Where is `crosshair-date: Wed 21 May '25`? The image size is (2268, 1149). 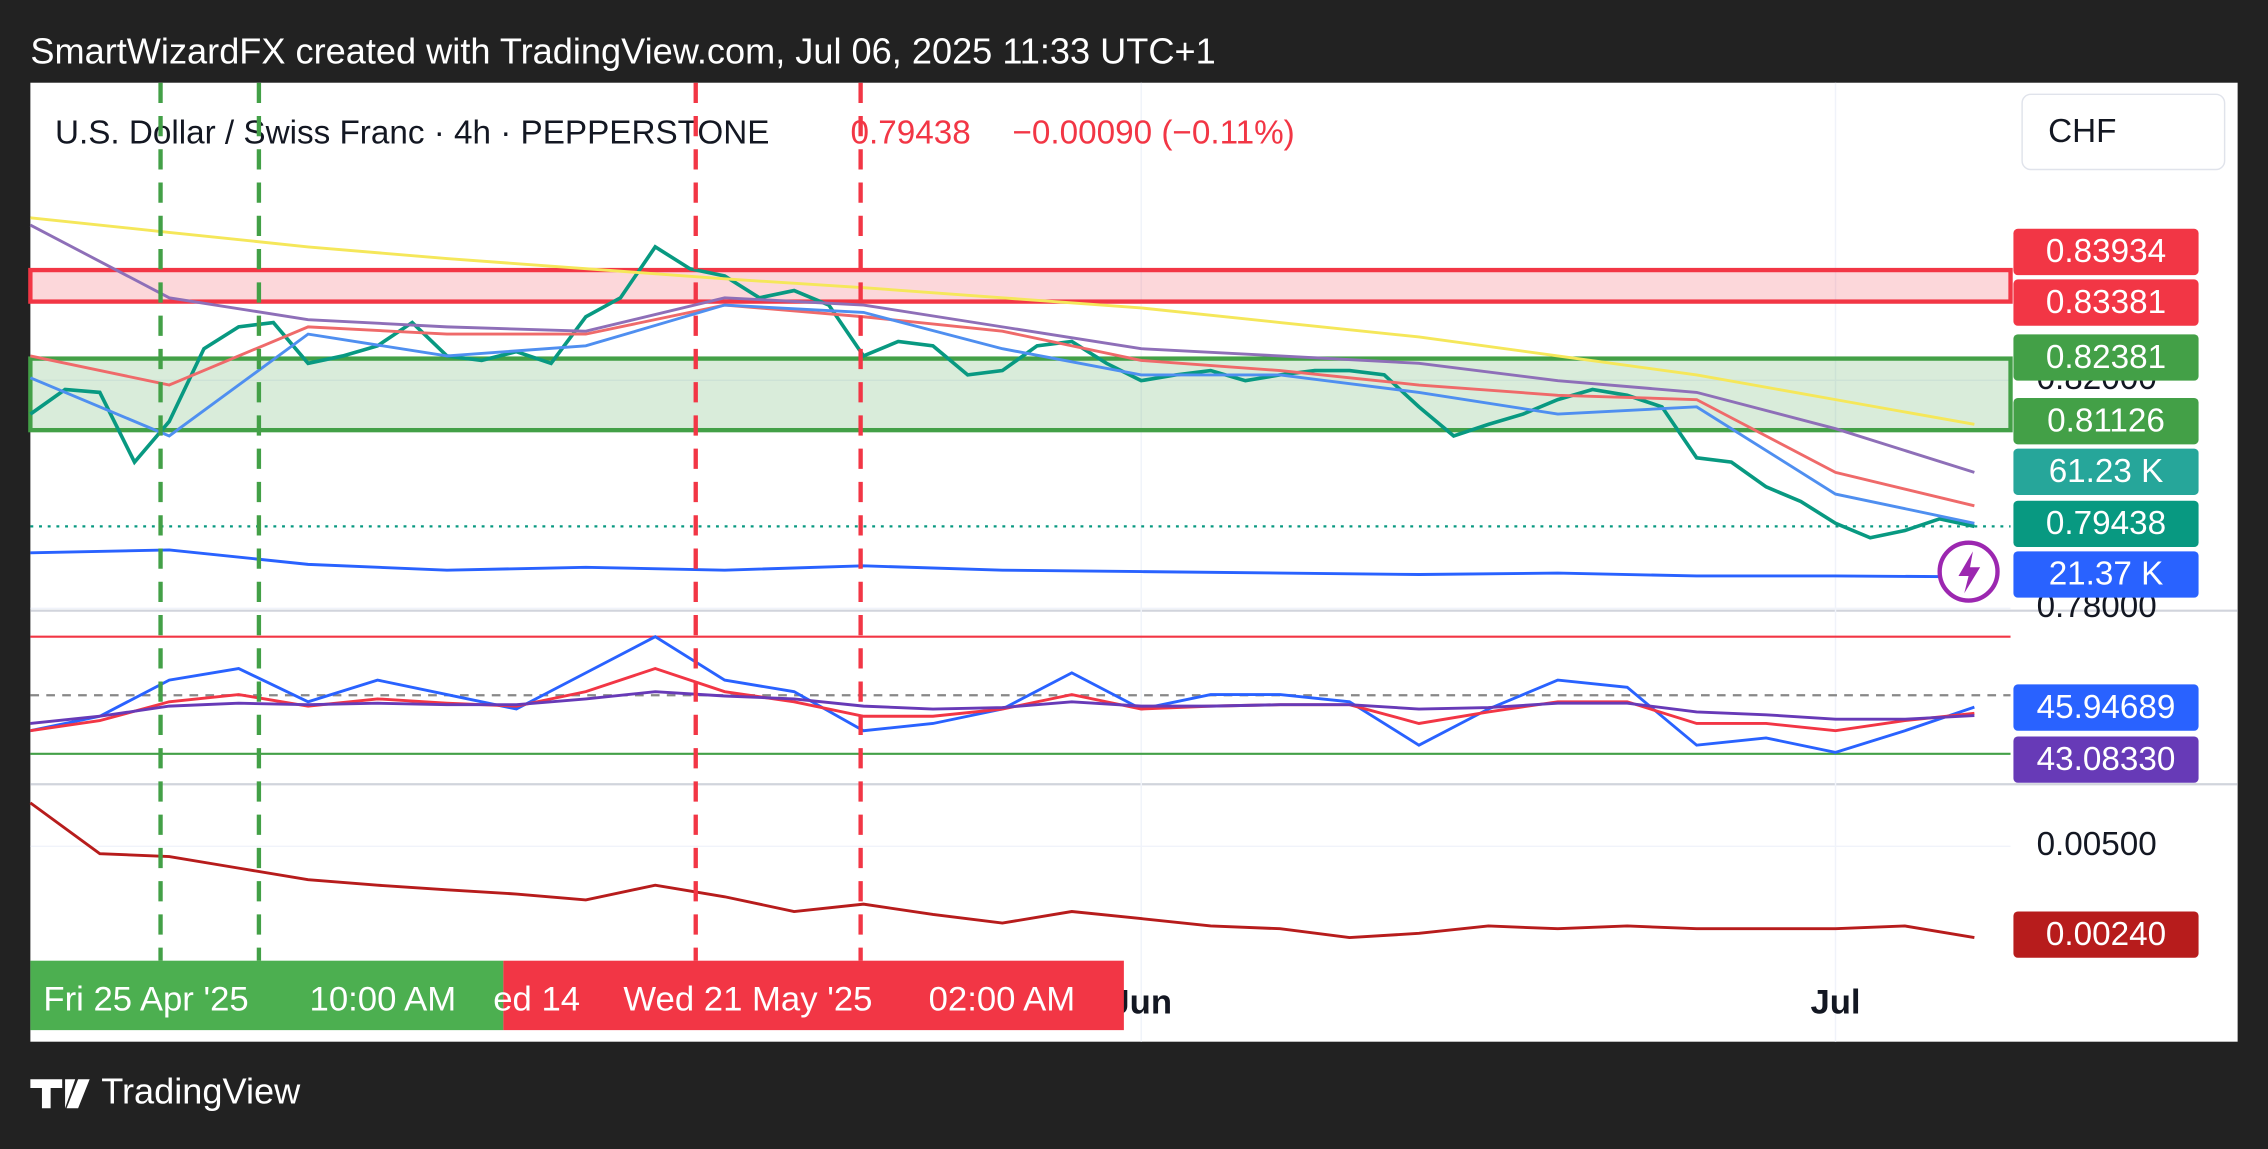
crosshair-date: Wed 21 May '25 is located at coordinates (747, 999).